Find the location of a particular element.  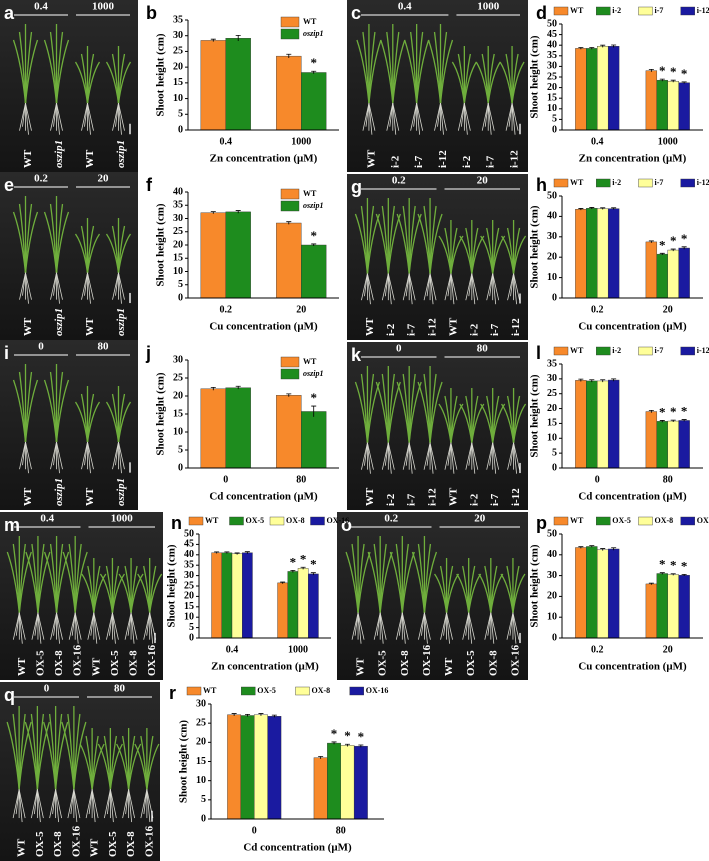

y-tick-label: 30 is located at coordinates (552, 236).